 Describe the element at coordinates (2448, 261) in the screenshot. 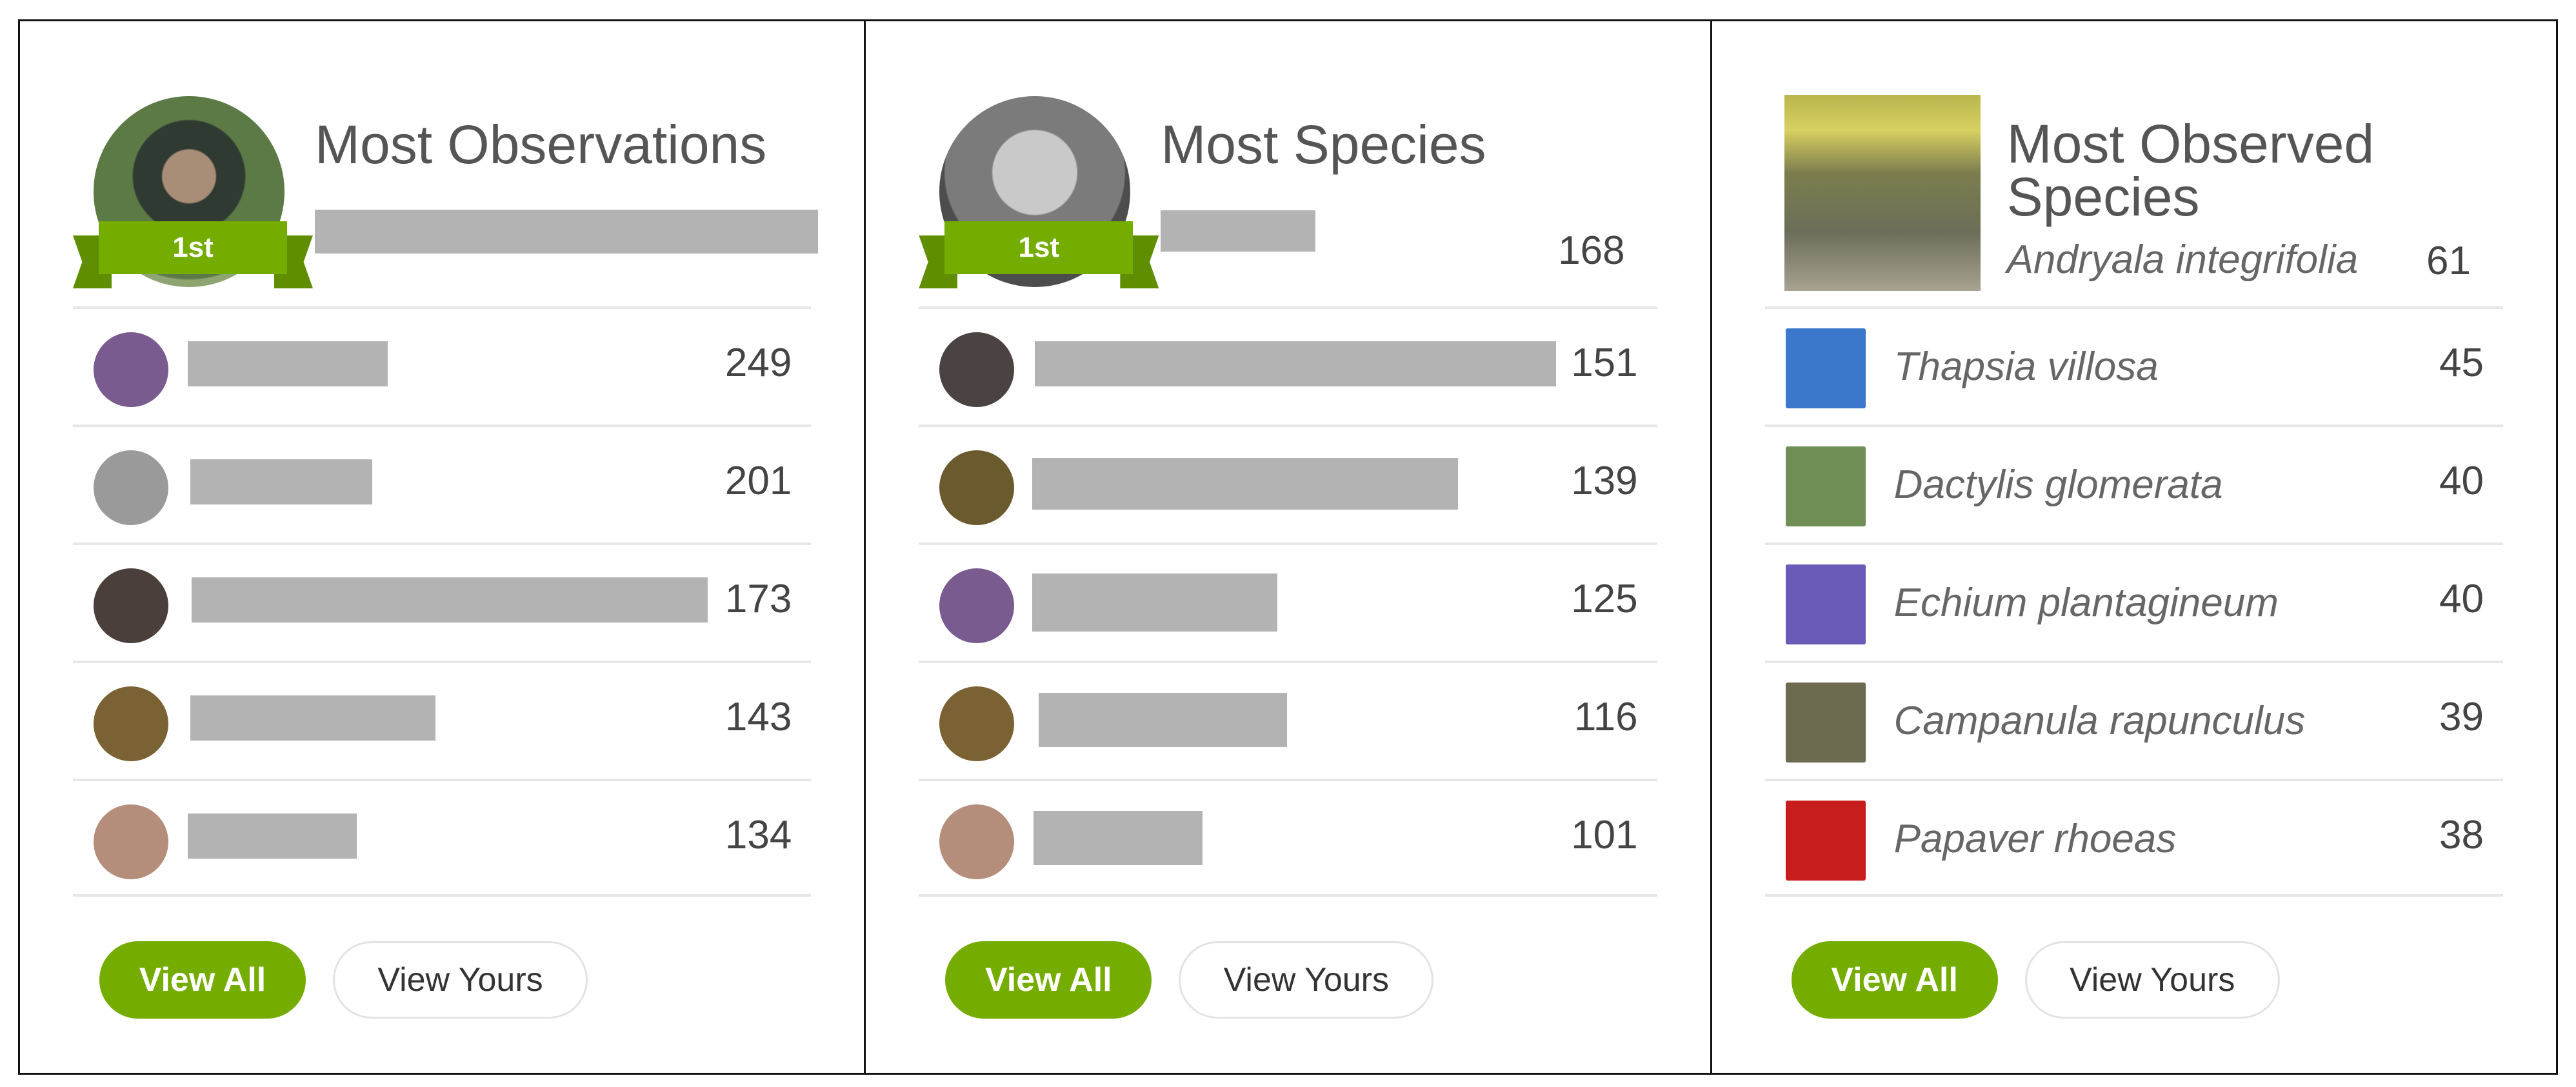

I see `leader-observation-count: 61` at that location.